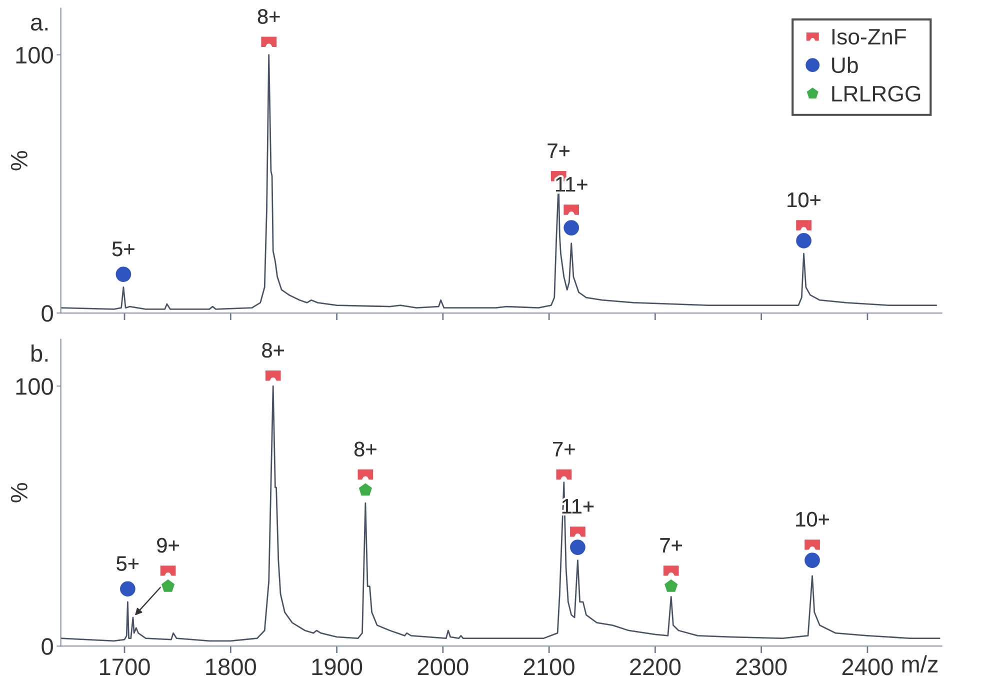  Describe the element at coordinates (39, 24) in the screenshot. I see `chart-title: a.` at that location.